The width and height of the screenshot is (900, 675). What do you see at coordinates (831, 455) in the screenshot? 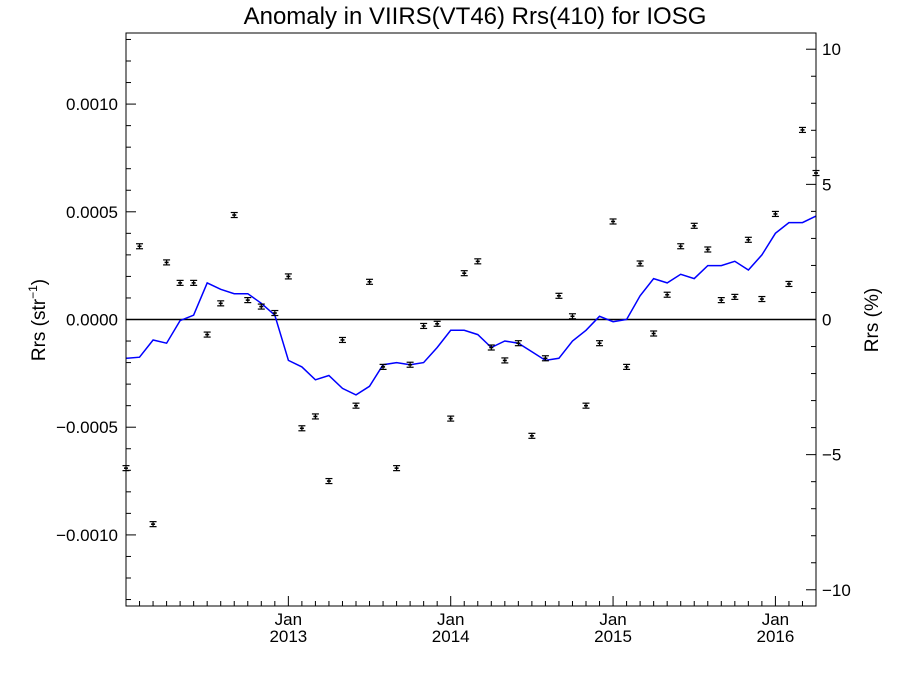
I see `right-y-tick-label: −5` at bounding box center [831, 455].